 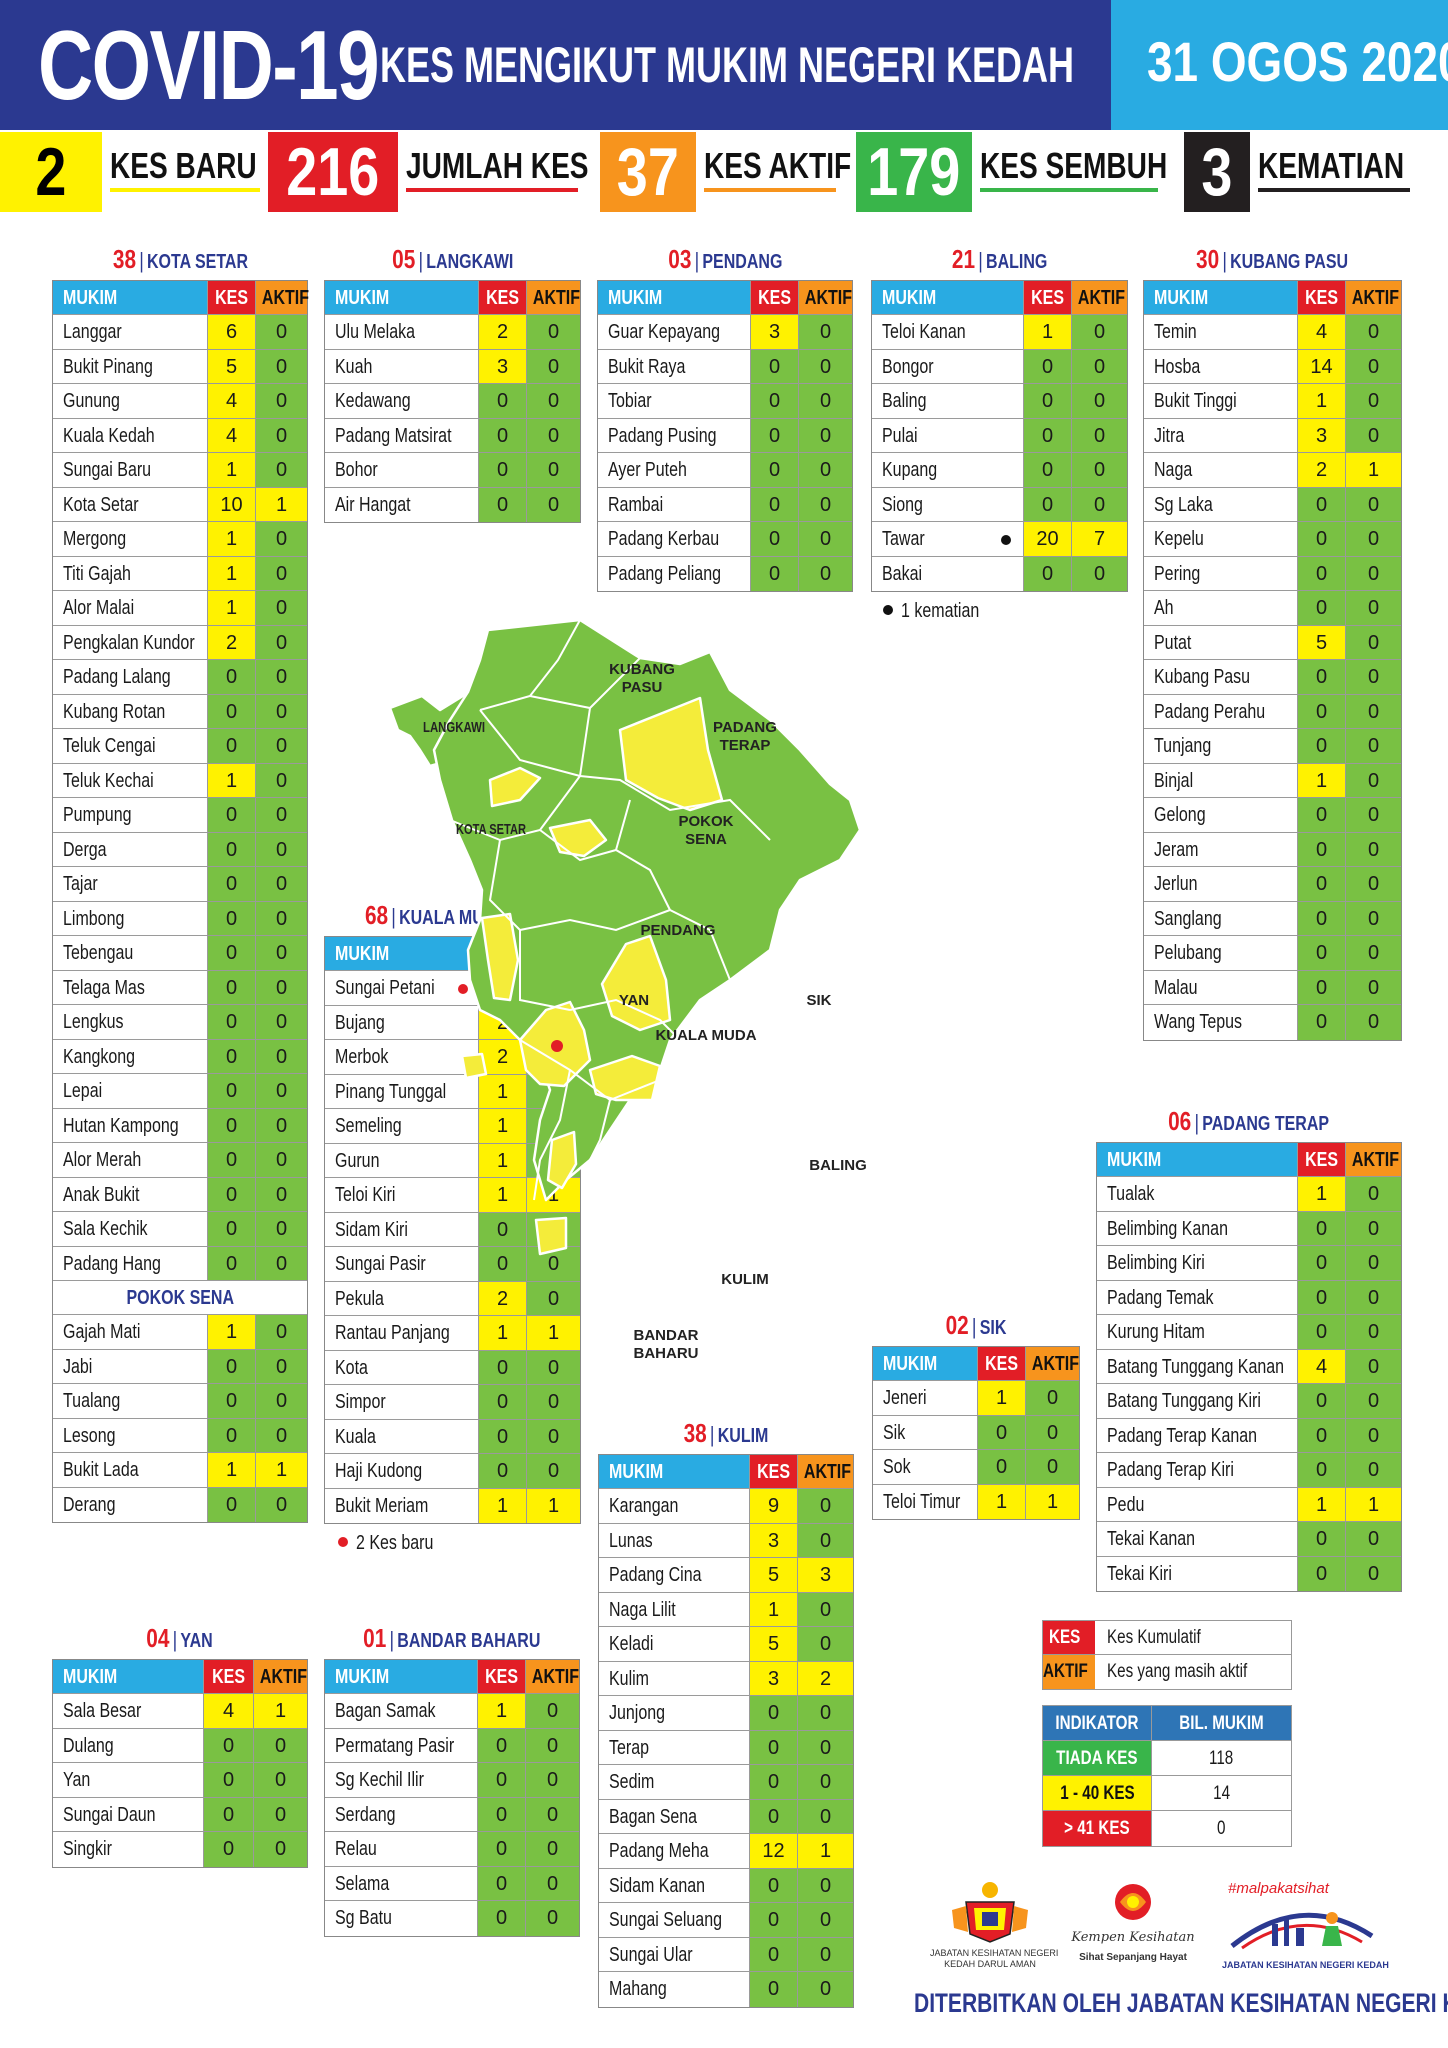 What do you see at coordinates (452, 1195) in the screenshot?
I see `table-row: Teloi Kiri 1 1` at bounding box center [452, 1195].